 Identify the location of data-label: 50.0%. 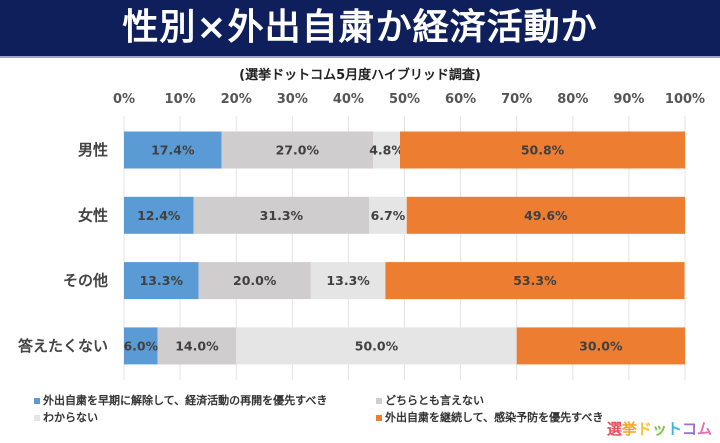
(377, 345).